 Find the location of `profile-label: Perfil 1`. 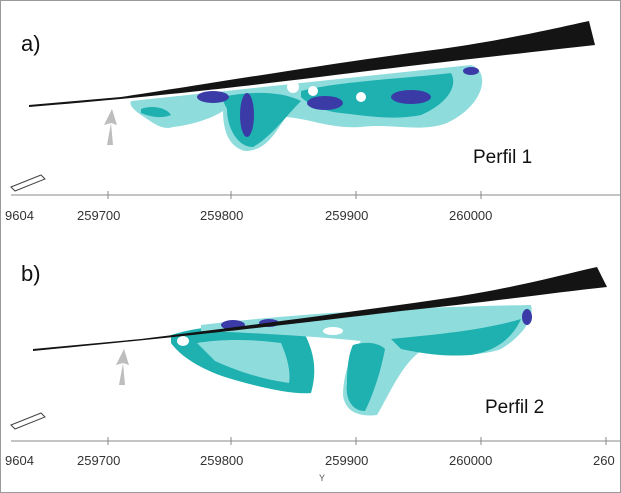

profile-label: Perfil 1 is located at coordinates (503, 157).